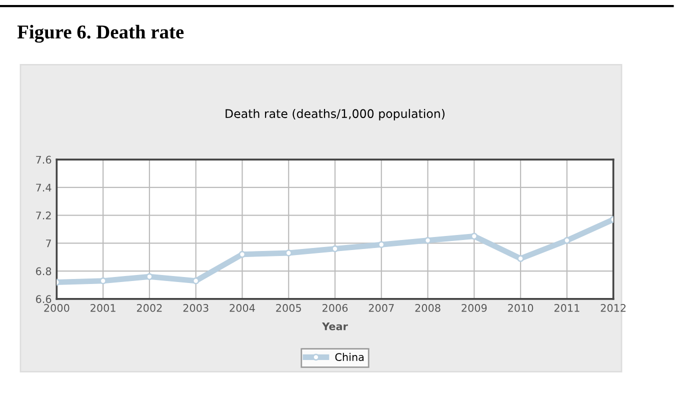 The height and width of the screenshot is (404, 683). I want to click on x-tick-label: 2000, so click(57, 308).